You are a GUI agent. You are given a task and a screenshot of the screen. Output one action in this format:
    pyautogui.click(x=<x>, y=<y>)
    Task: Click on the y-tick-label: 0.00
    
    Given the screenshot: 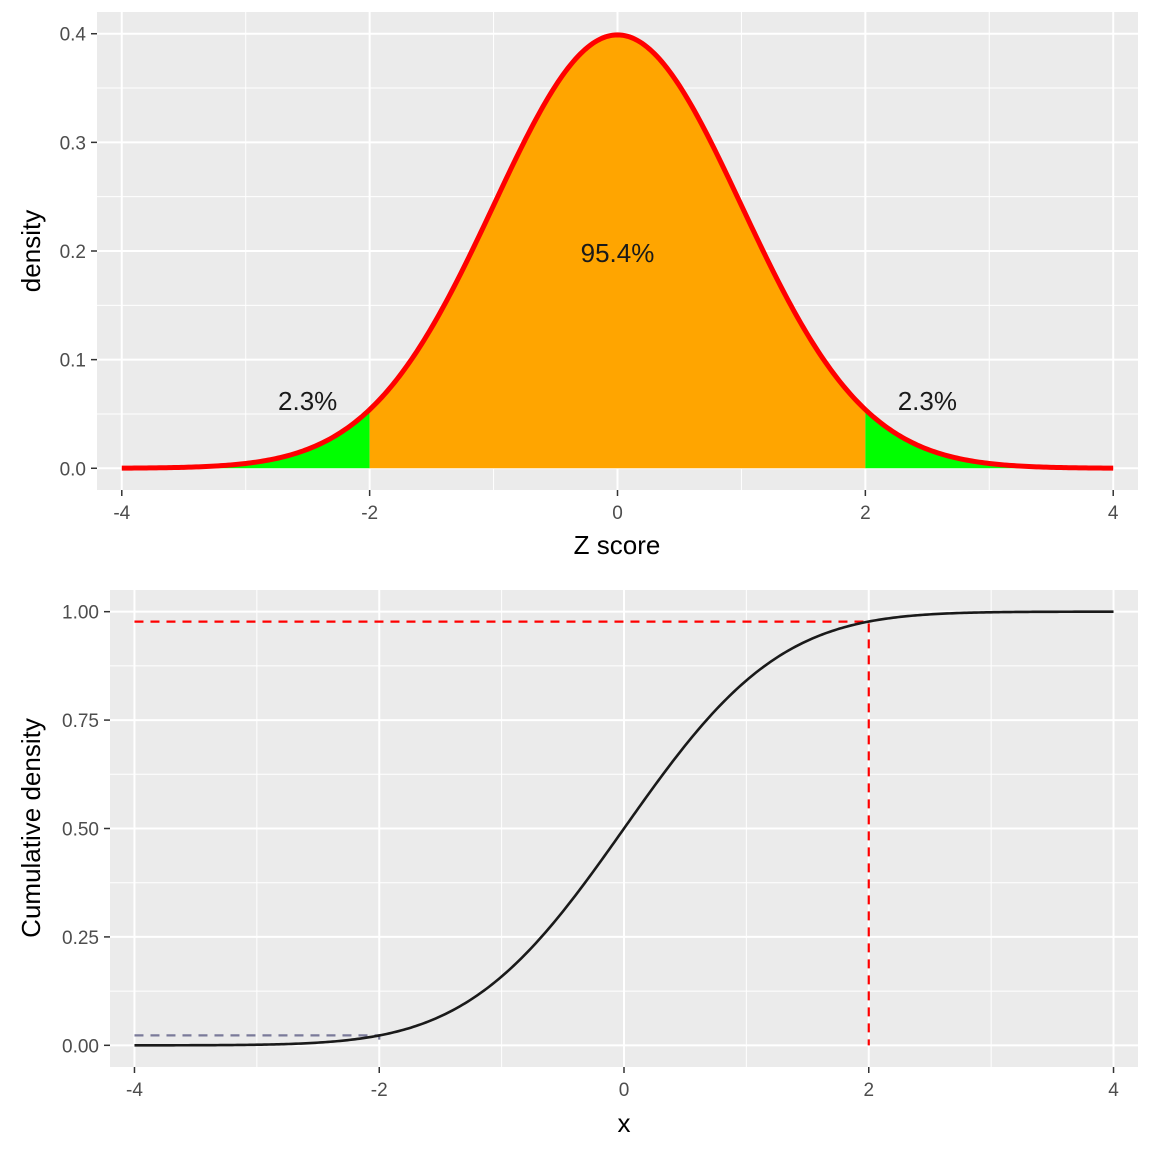 What is the action you would take?
    pyautogui.click(x=80, y=1046)
    